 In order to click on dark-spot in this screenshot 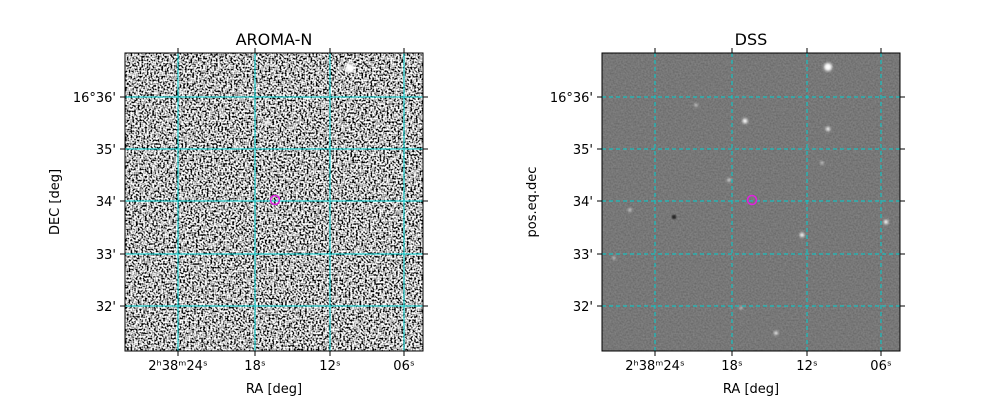, I will do `click(674, 217)`.